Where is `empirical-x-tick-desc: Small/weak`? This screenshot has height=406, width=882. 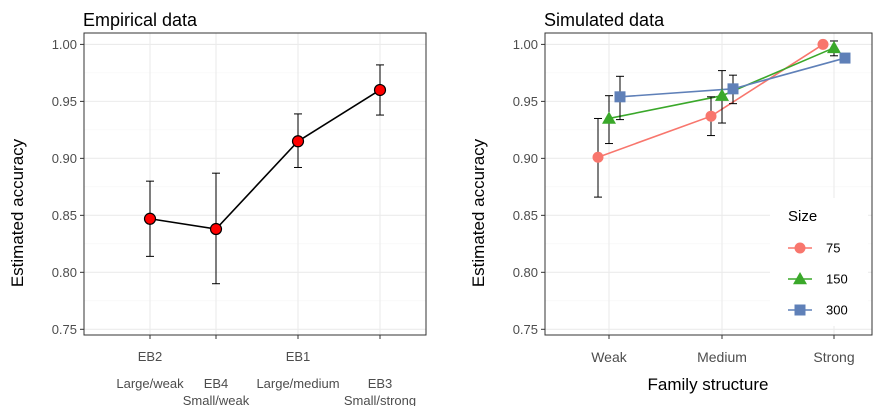 empirical-x-tick-desc: Small/weak is located at coordinates (216, 399).